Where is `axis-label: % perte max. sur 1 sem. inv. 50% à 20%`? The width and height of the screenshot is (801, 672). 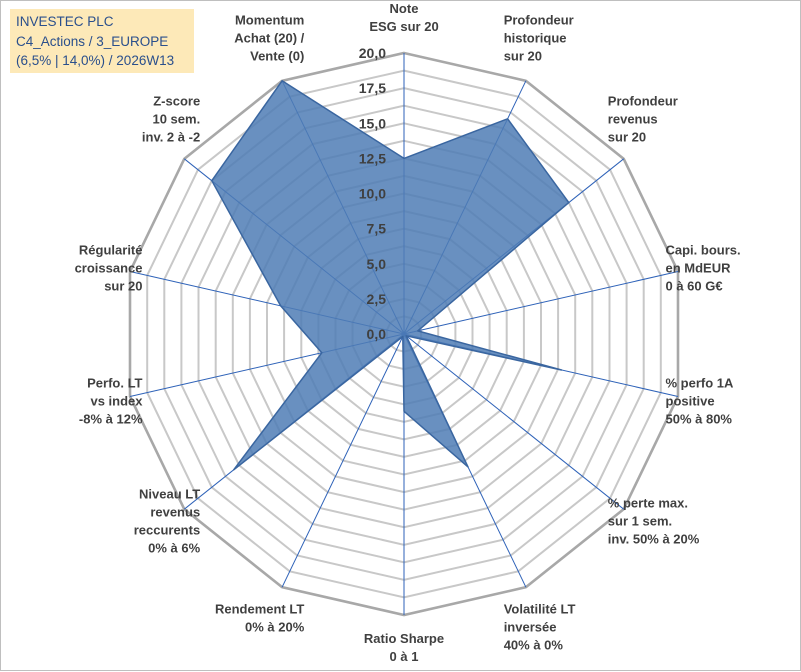
axis-label: % perte max. sur 1 sem. inv. 50% à 20% is located at coordinates (654, 520).